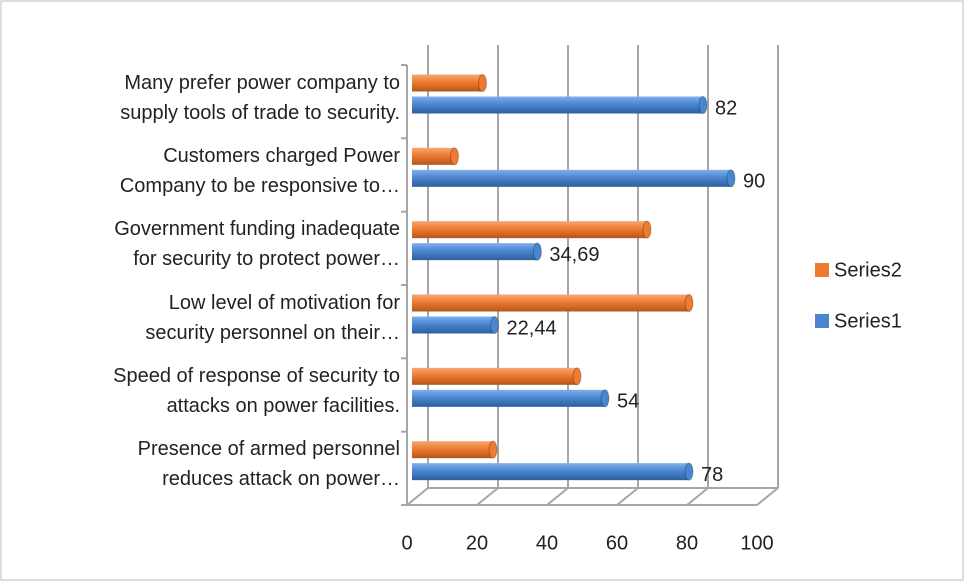 The image size is (964, 581). Describe the element at coordinates (574, 255) in the screenshot. I see `data-label: 34,69` at that location.